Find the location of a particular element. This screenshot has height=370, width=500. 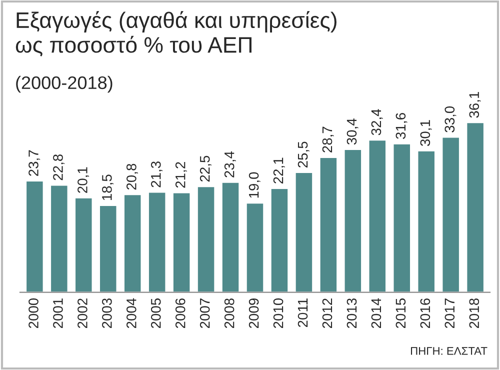

data-label: 30,4 is located at coordinates (352, 131).